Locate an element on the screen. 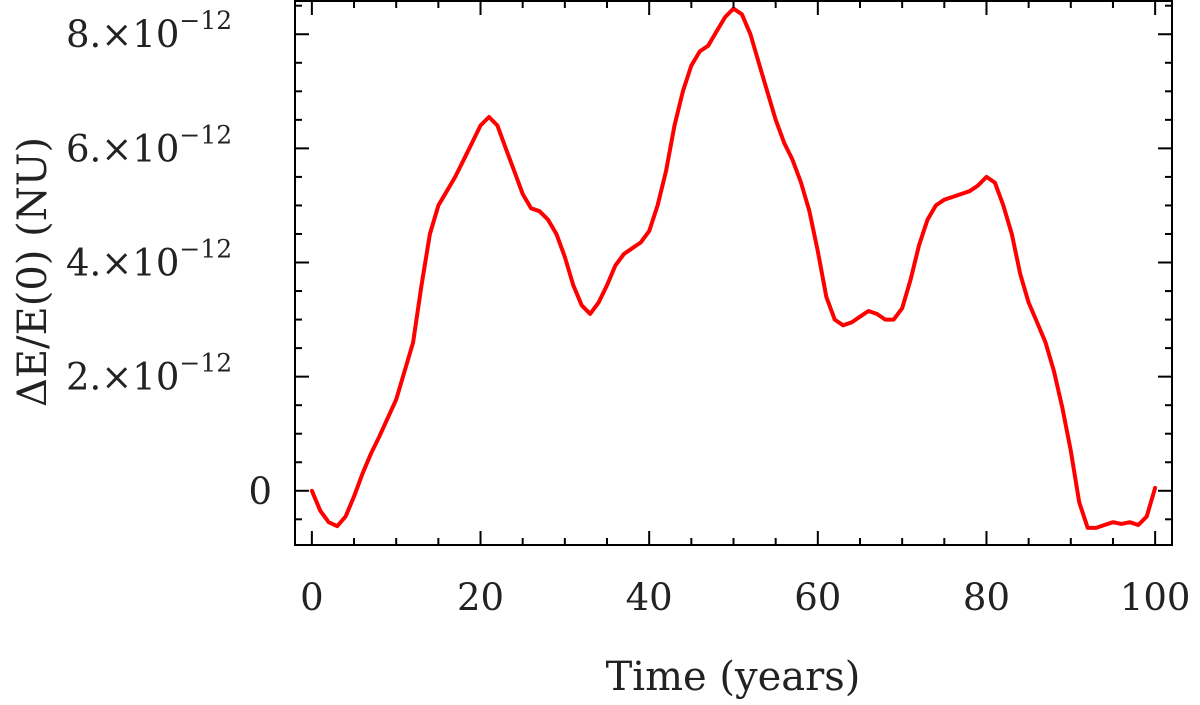 The height and width of the screenshot is (705, 1200). x-tick-label: 60 is located at coordinates (817, 597).